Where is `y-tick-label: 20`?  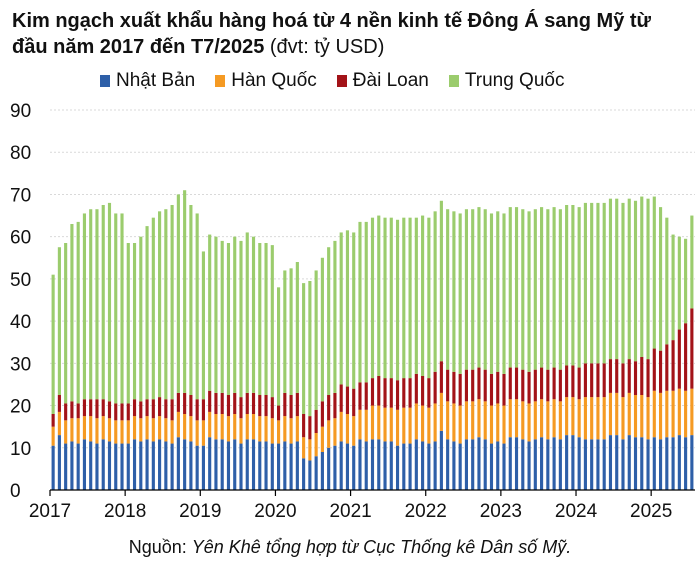
y-tick-label: 20 is located at coordinates (20, 407).